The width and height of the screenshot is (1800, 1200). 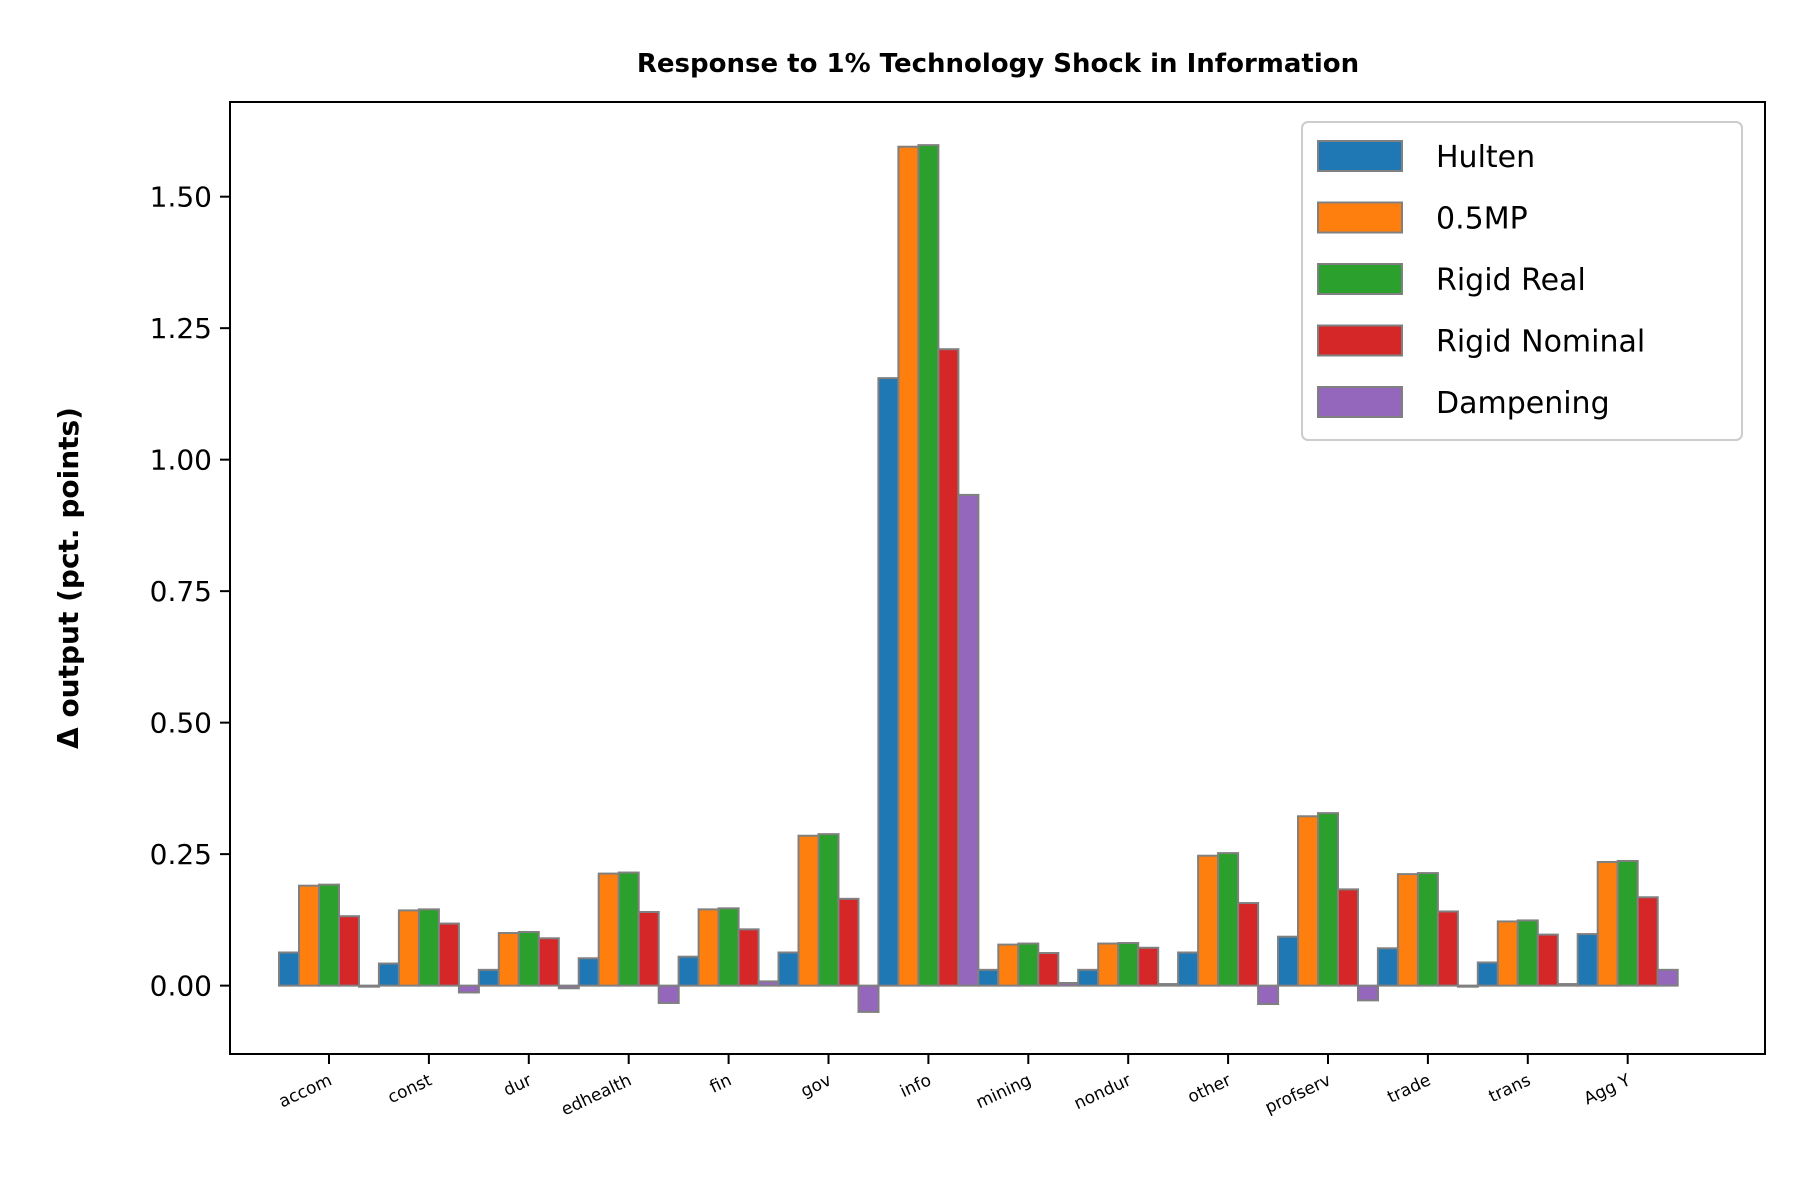 What do you see at coordinates (1482, 219) in the screenshot?
I see `legend-label: 0.5MP` at bounding box center [1482, 219].